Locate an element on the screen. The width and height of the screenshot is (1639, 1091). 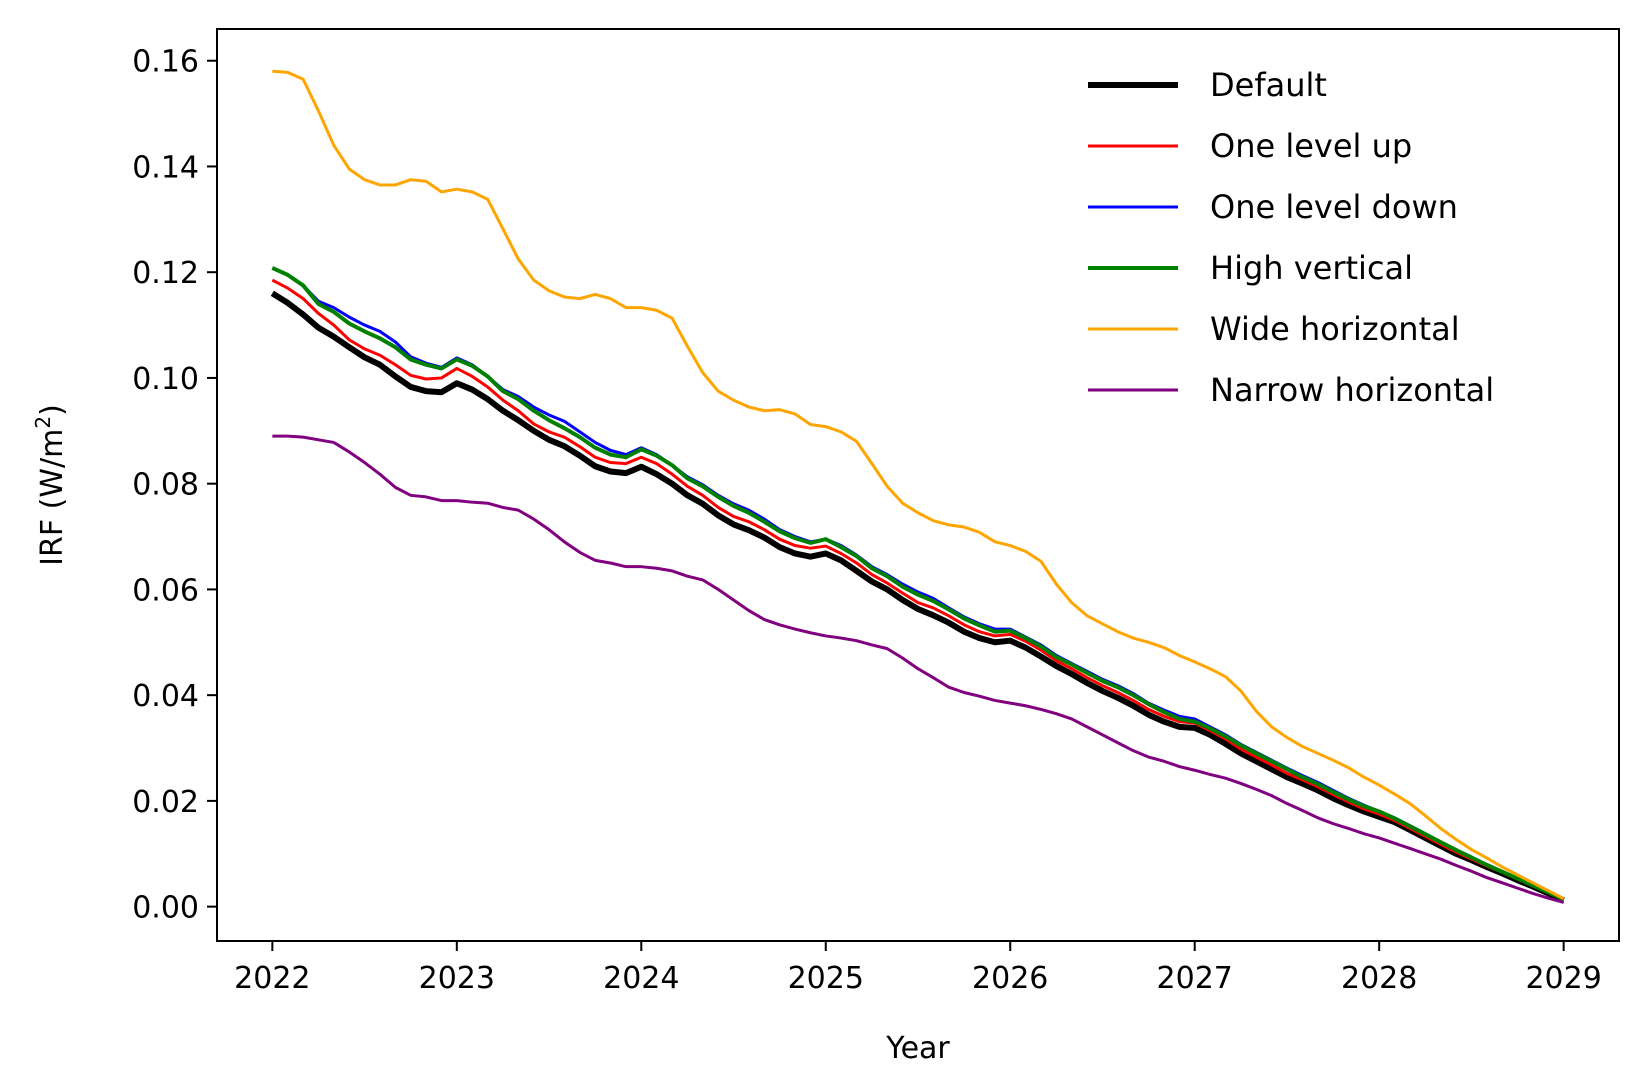
legend-label-high-vertical: High vertical is located at coordinates (1311, 268).